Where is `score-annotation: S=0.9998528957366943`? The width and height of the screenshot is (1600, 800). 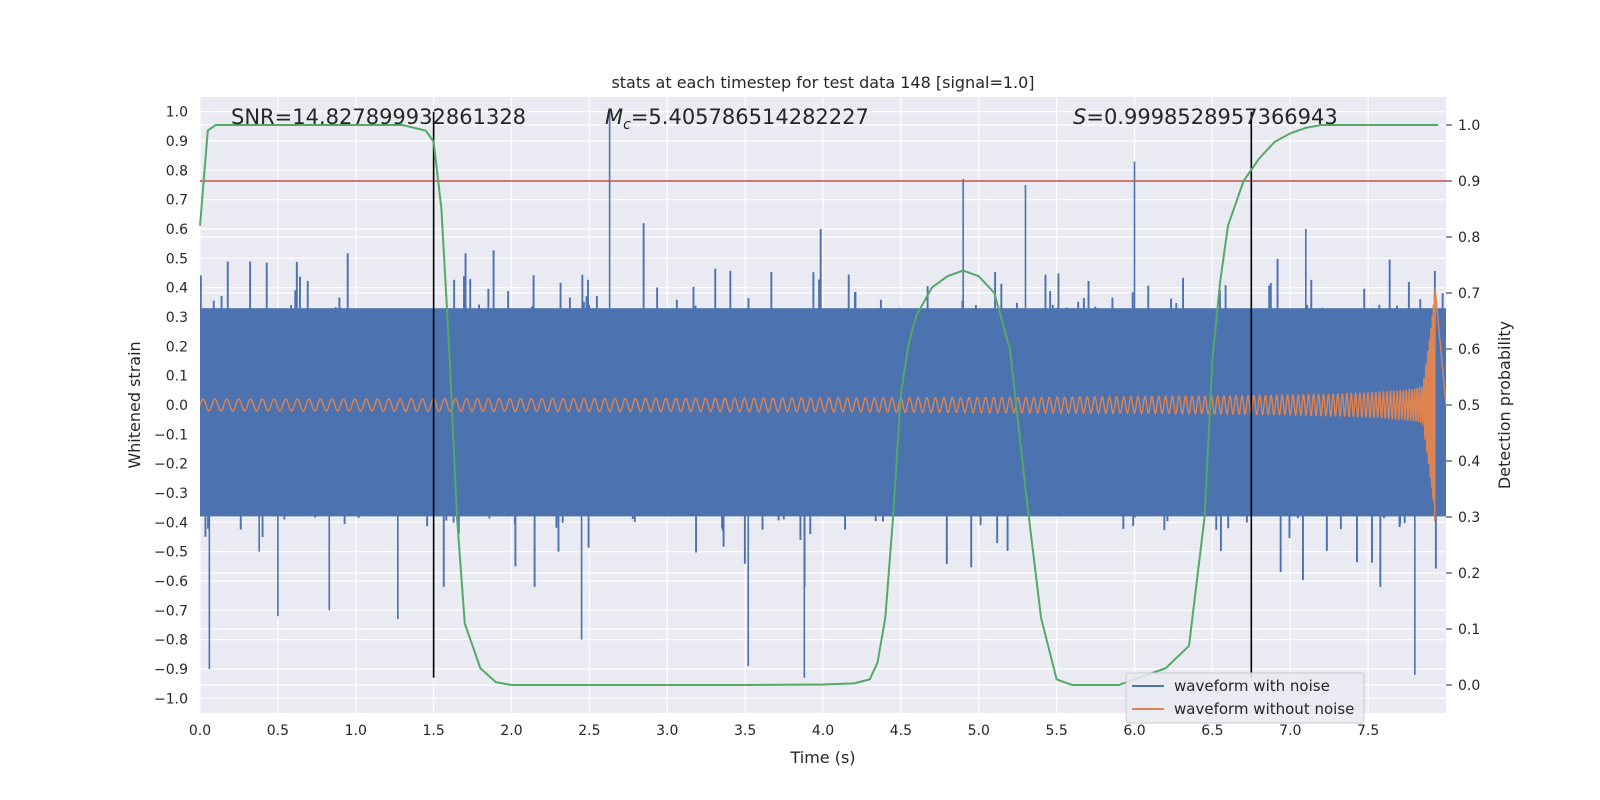 score-annotation: S=0.9998528957366943 is located at coordinates (1205, 117).